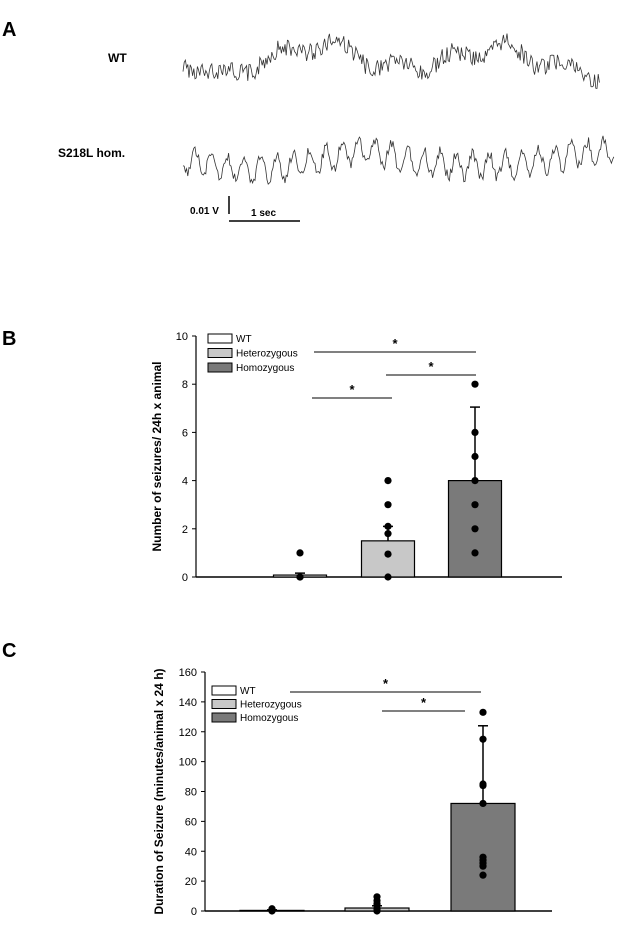  What do you see at coordinates (9, 339) in the screenshot?
I see `panel-b-letter: B` at bounding box center [9, 339].